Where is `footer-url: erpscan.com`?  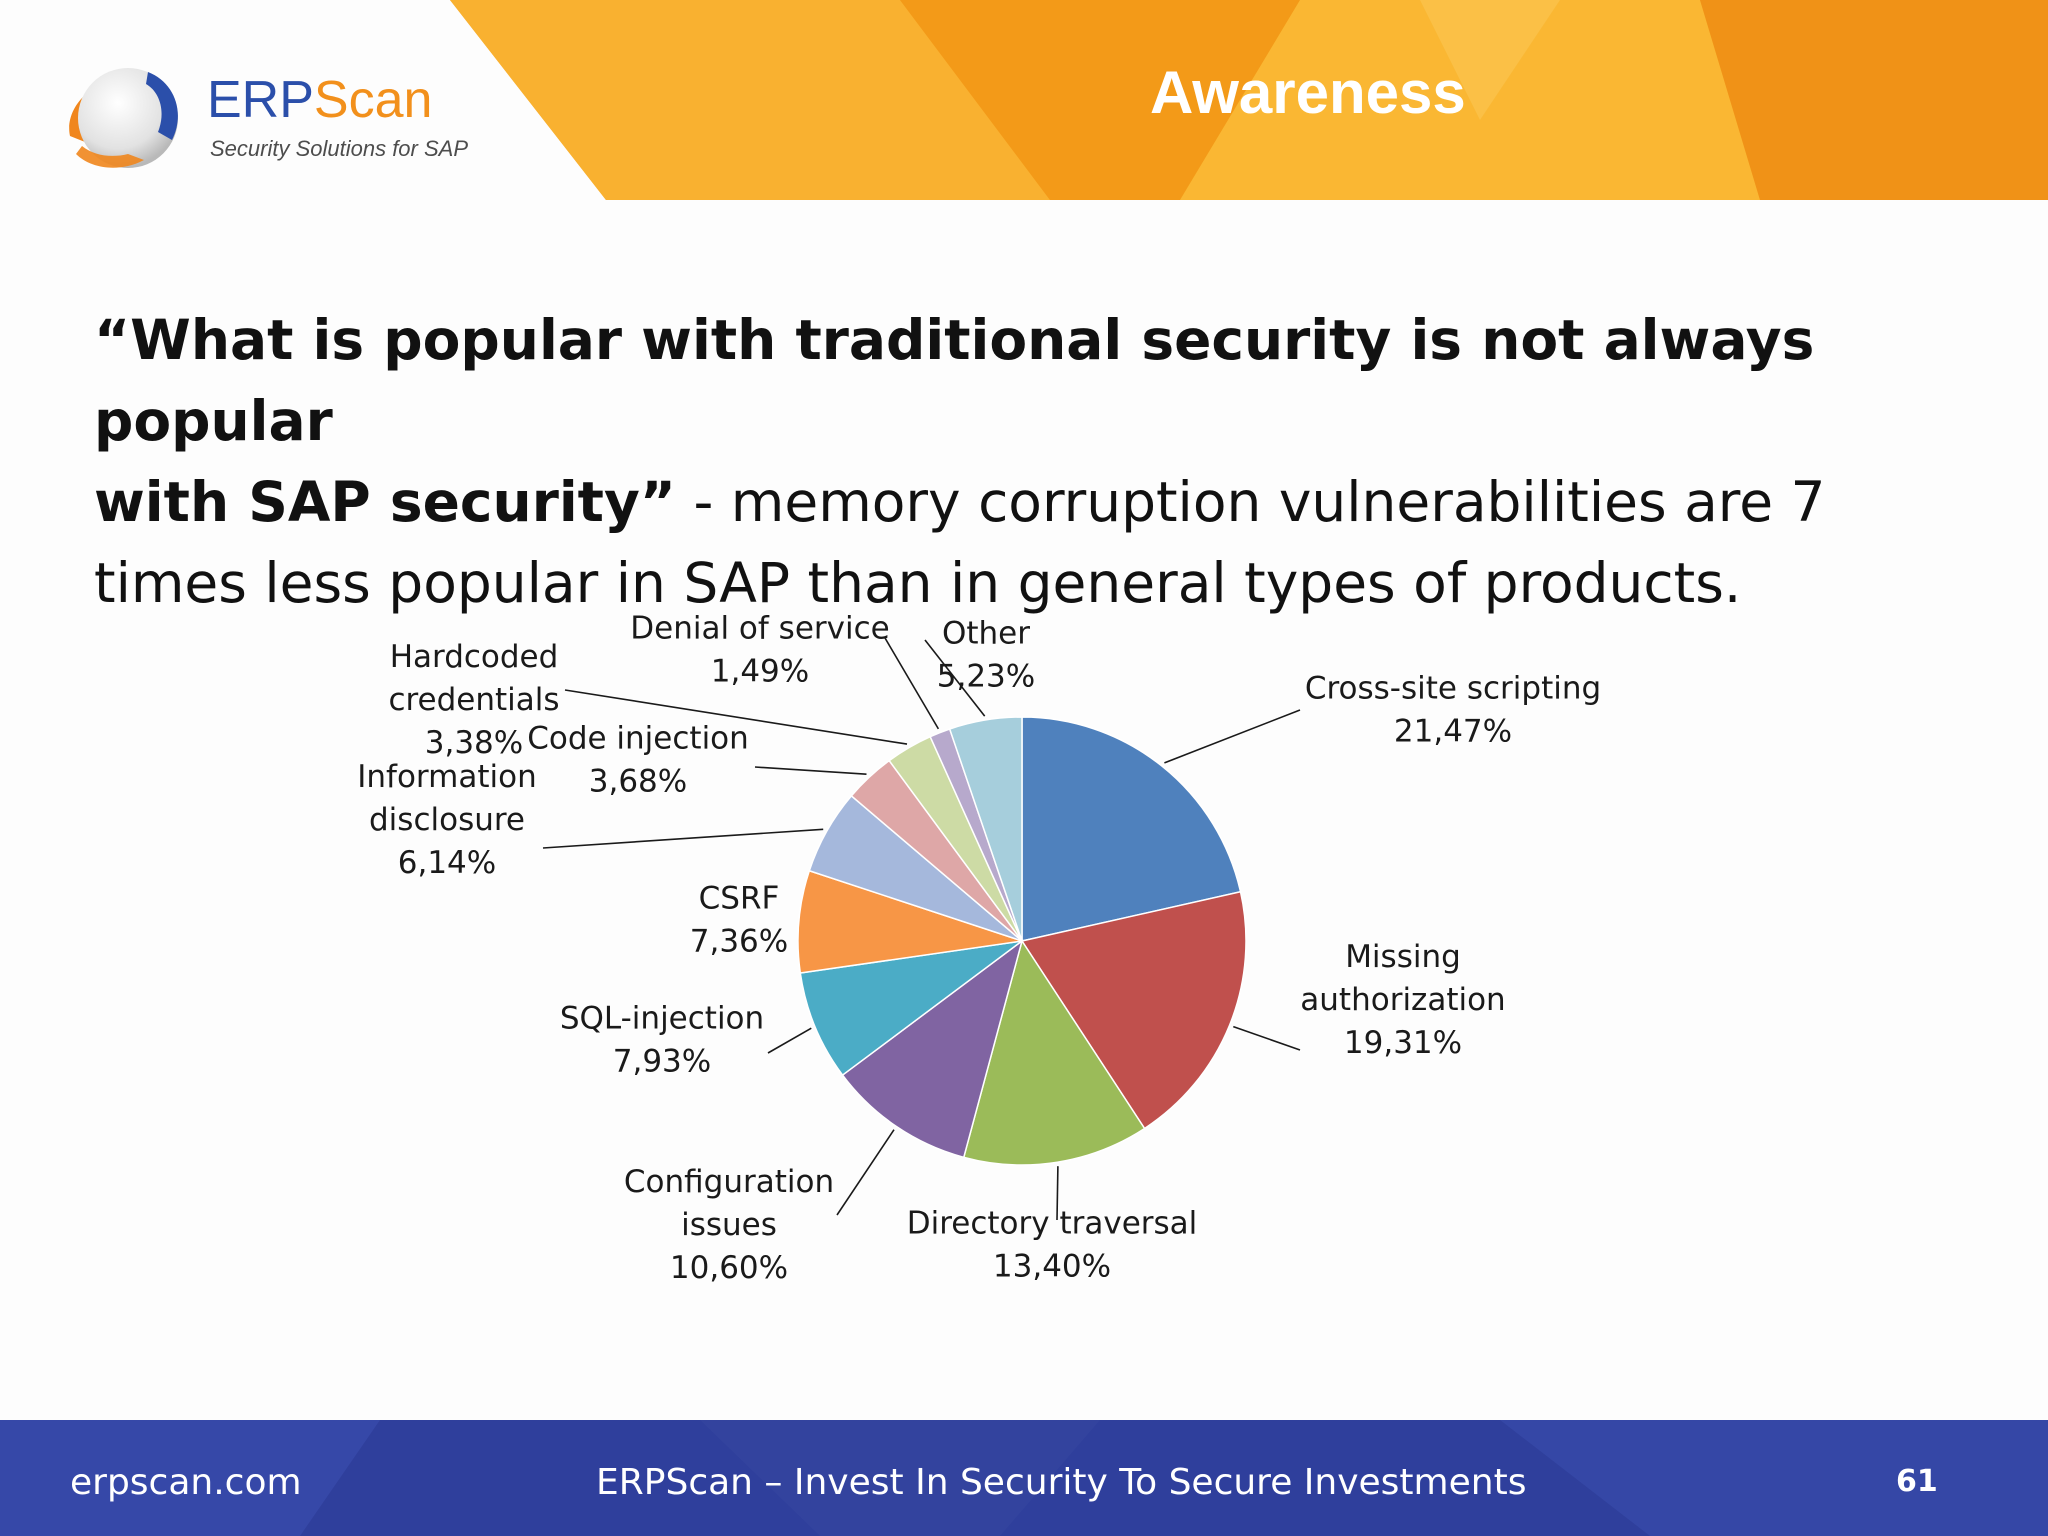 footer-url: erpscan.com is located at coordinates (186, 1482).